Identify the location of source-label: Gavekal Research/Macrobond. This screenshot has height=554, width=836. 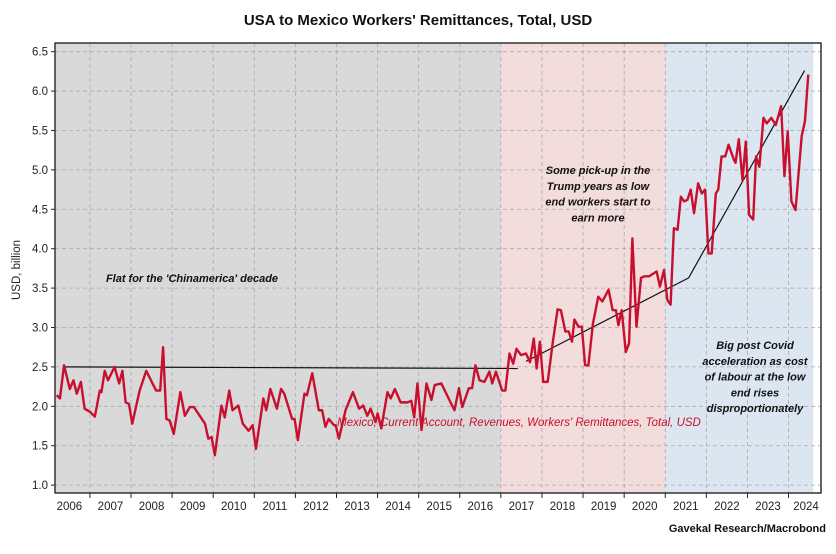
(747, 529).